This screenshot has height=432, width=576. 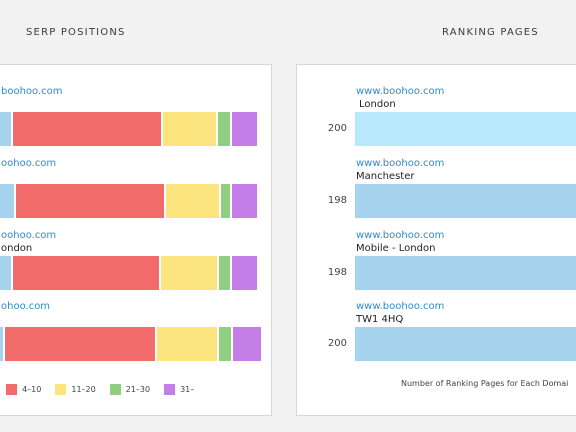 What do you see at coordinates (179, 389) in the screenshot?
I see `legend-item: 31–` at bounding box center [179, 389].